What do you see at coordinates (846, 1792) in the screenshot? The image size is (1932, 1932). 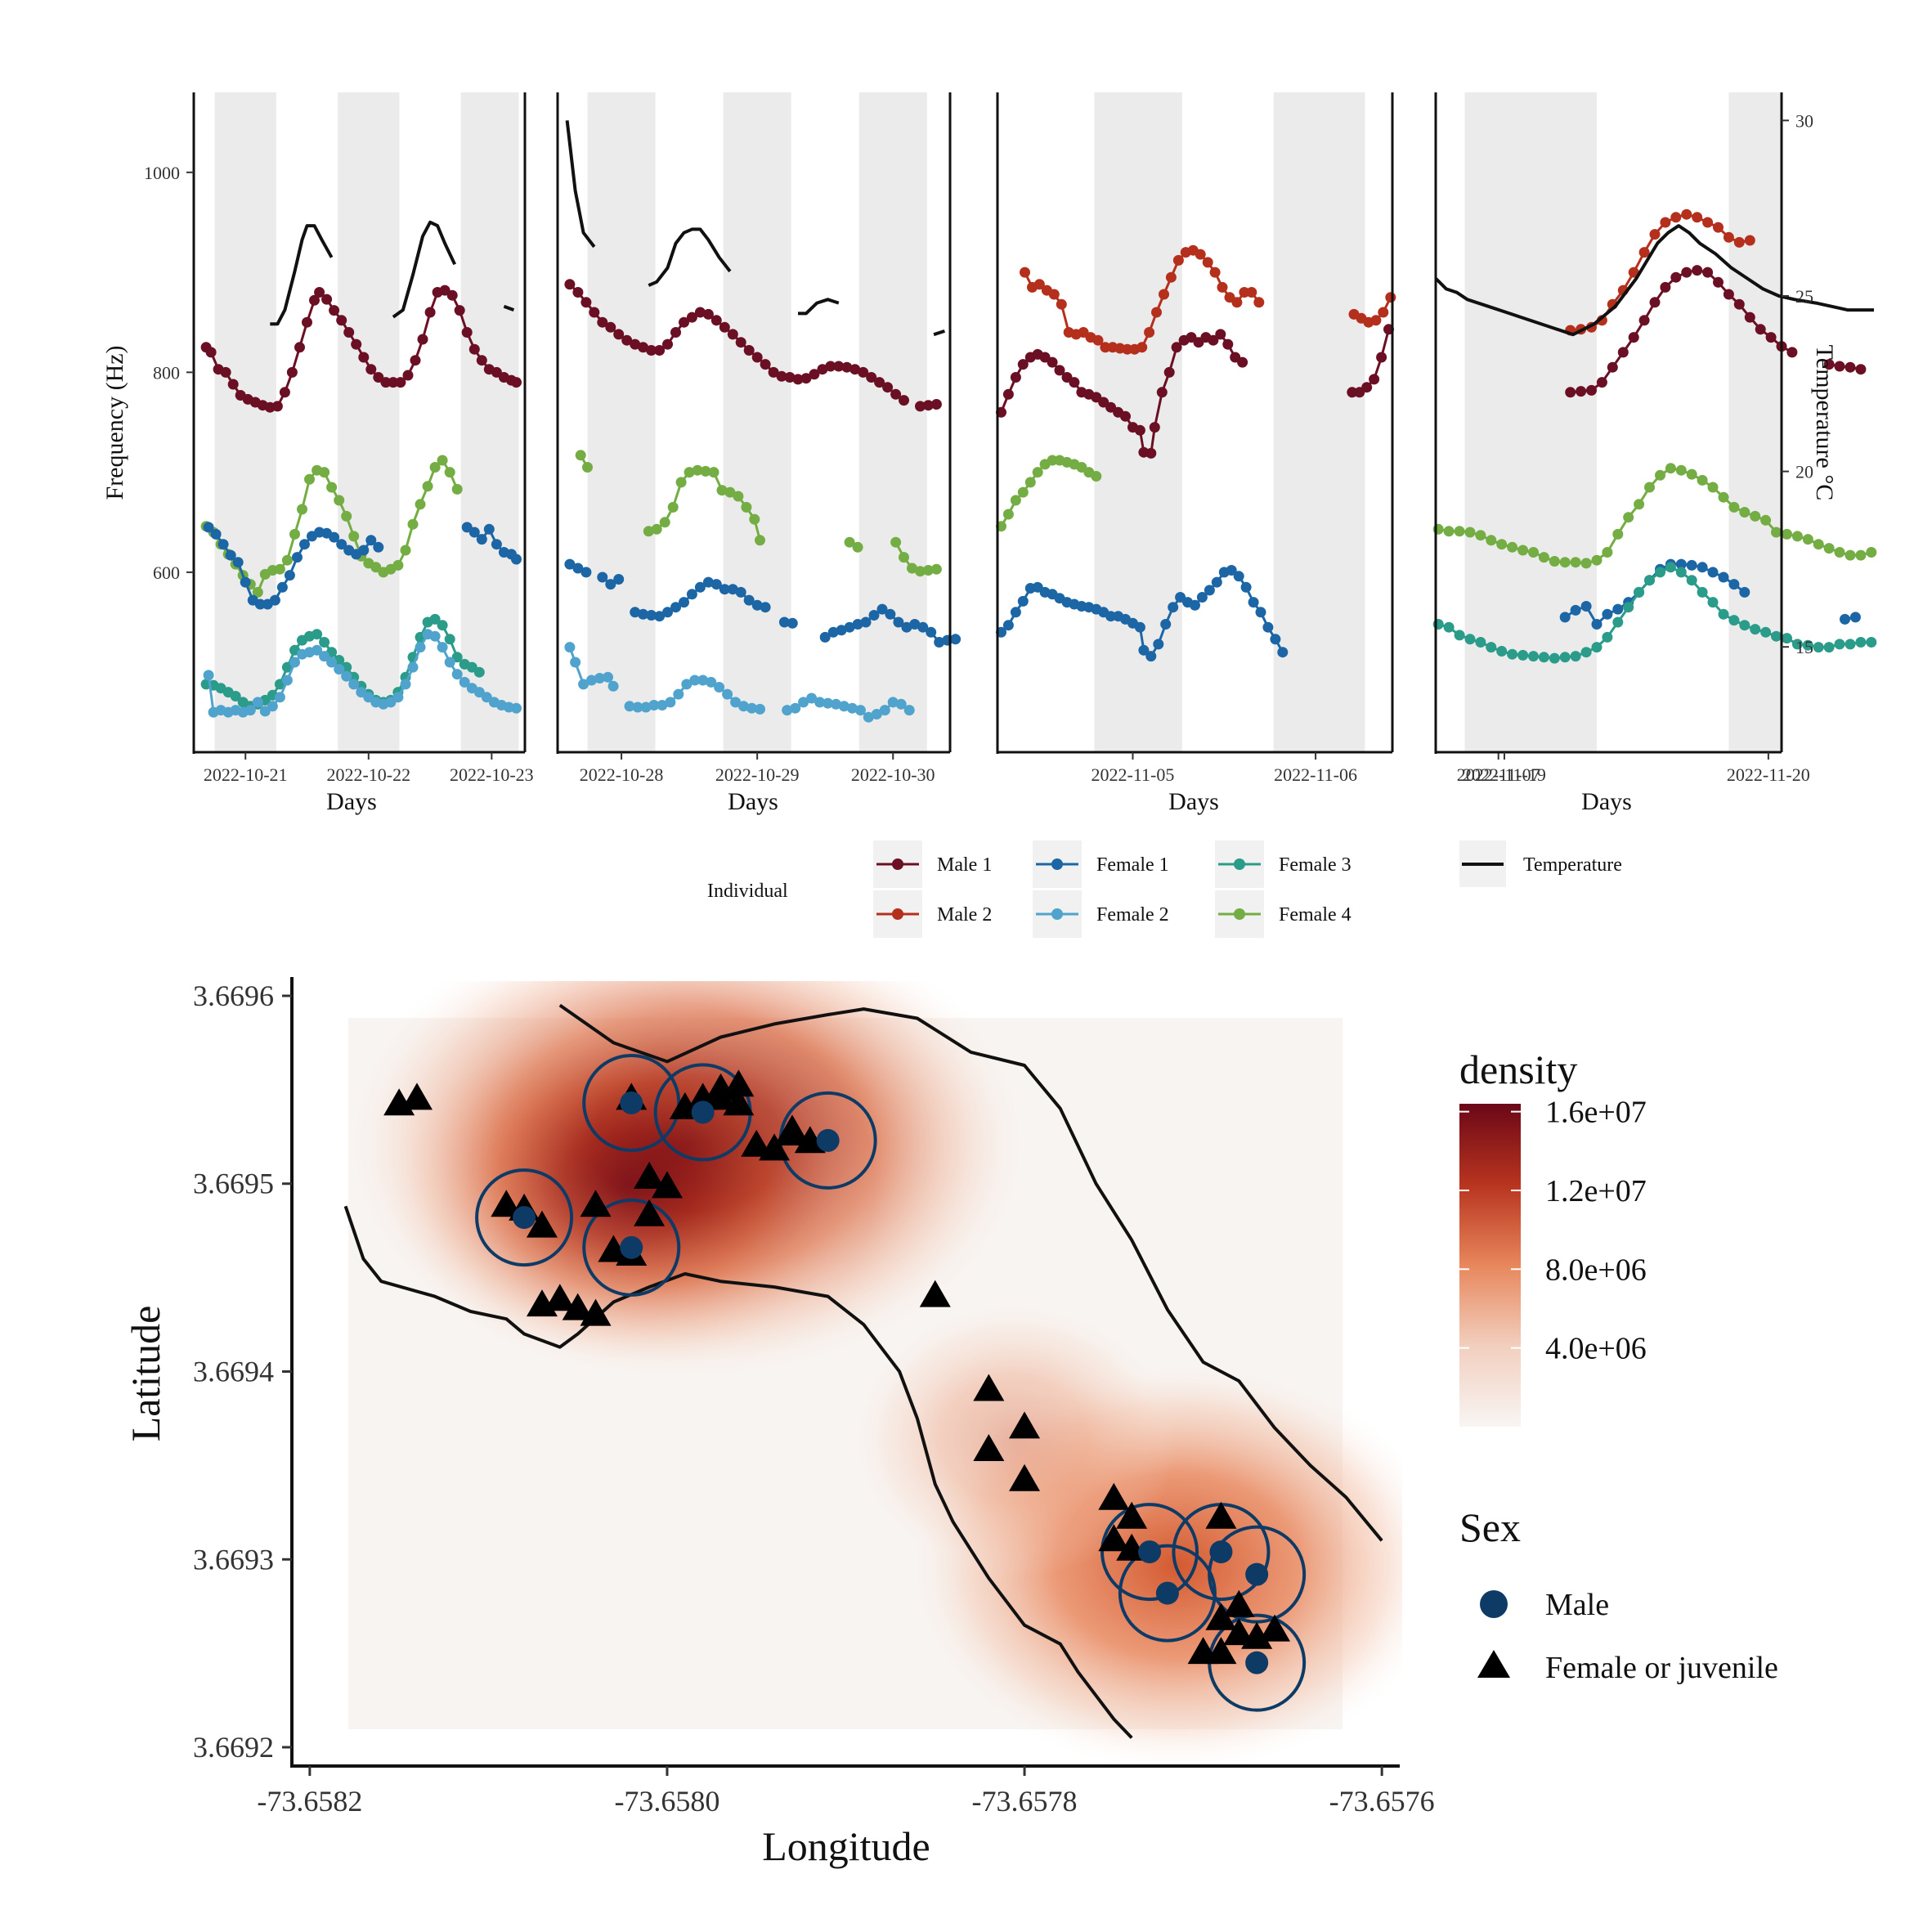 I see `map-x-ticks: -73.6582 -73.6580 -73.6578 -73.6576` at bounding box center [846, 1792].